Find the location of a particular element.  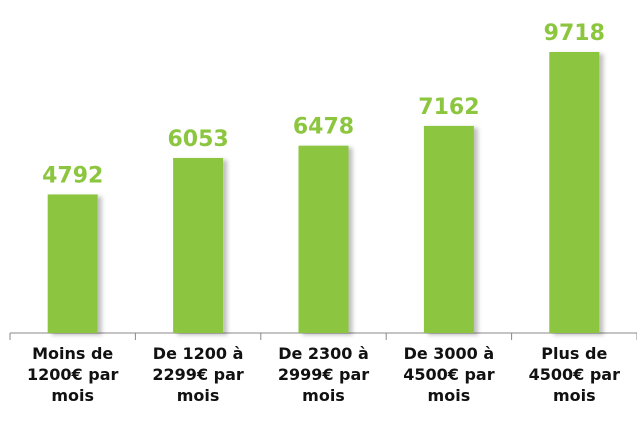

data-label: 4792 is located at coordinates (72, 175).